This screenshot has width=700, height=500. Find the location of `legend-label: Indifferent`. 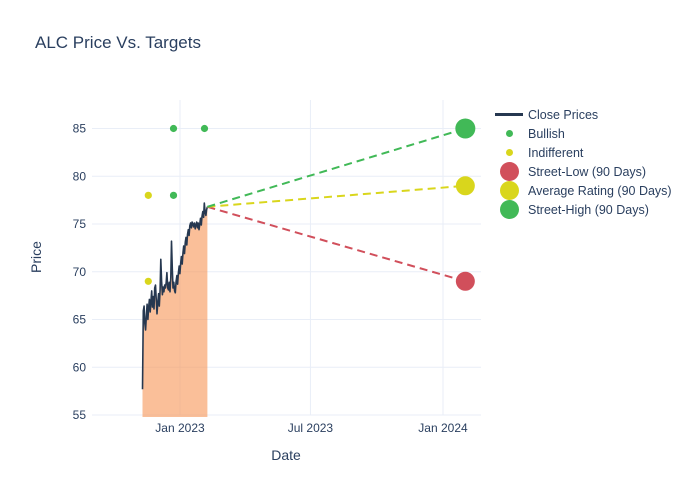

legend-label: Indifferent is located at coordinates (556, 152).